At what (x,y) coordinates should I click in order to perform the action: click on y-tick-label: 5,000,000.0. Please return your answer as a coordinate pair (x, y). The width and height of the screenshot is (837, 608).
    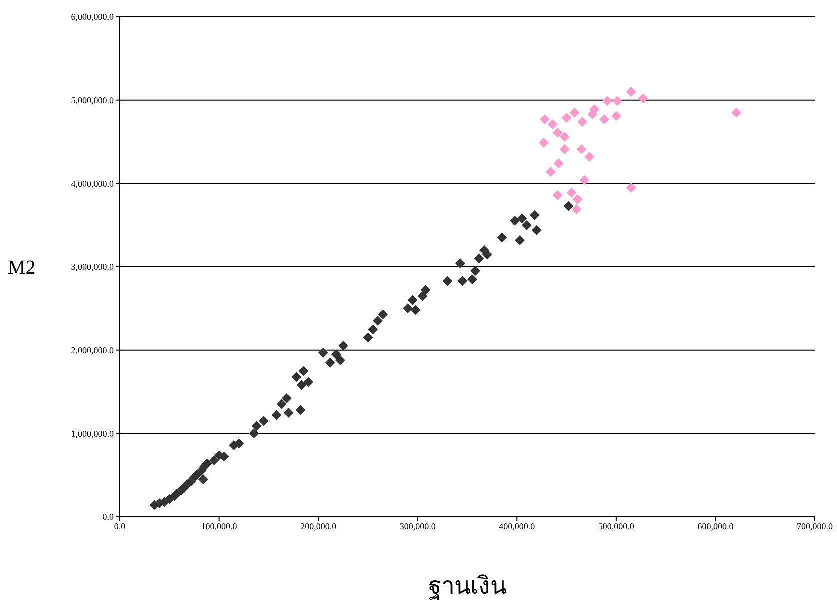
    Looking at the image, I should click on (92, 101).